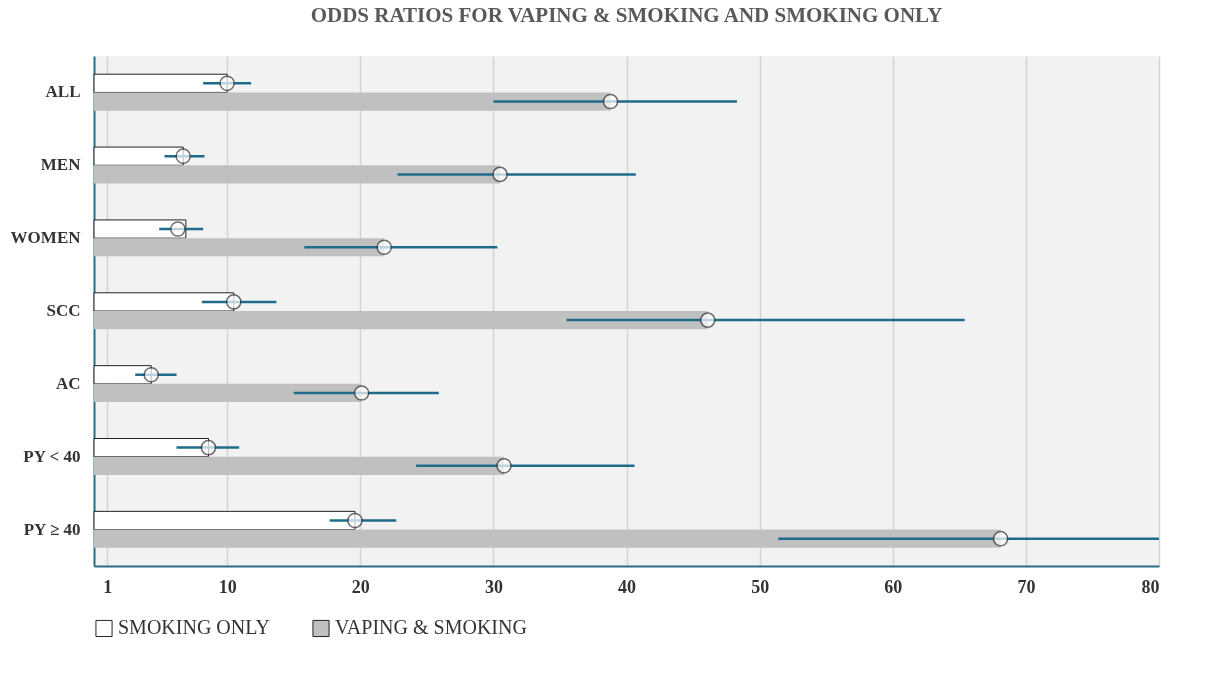 The width and height of the screenshot is (1210, 685). What do you see at coordinates (108, 586) in the screenshot?
I see `x-tick-label: 1` at bounding box center [108, 586].